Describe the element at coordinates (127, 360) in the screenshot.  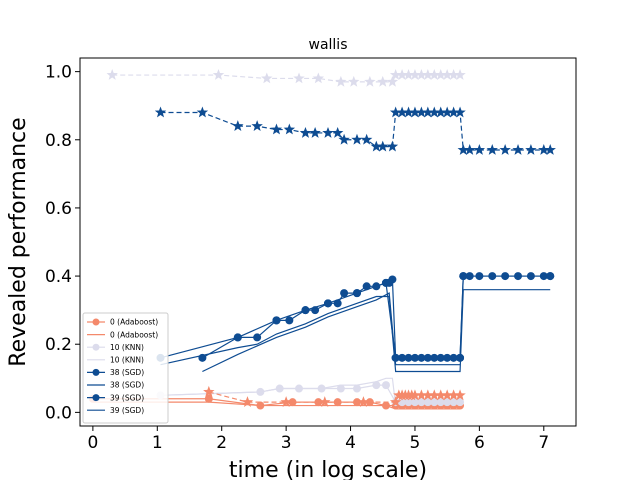
I see `legend-label: 10 (KNN)` at that location.